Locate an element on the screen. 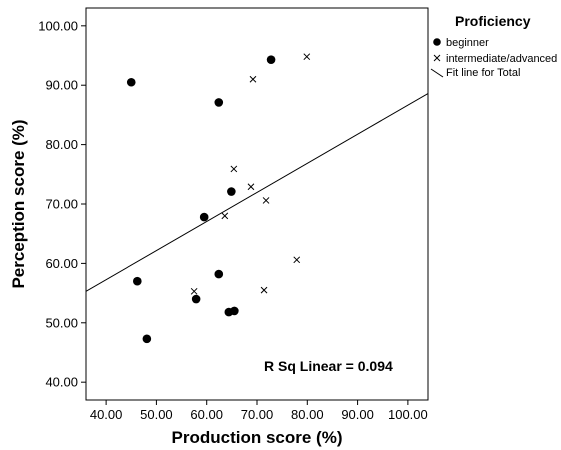  y-axis-title: Perception score (%) is located at coordinates (18, 203).